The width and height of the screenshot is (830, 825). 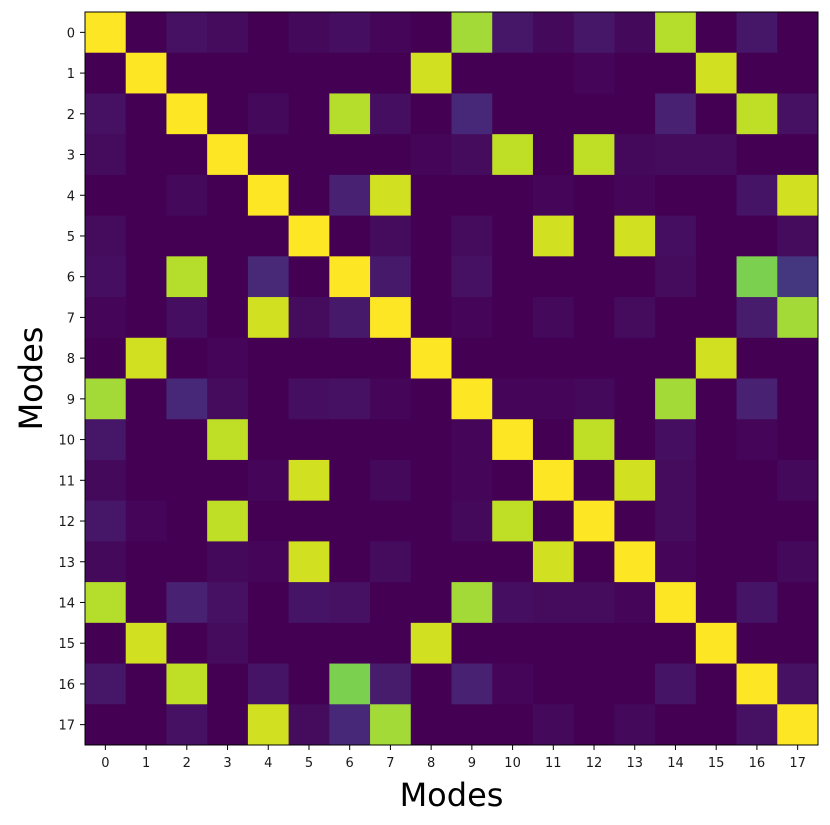 What do you see at coordinates (71, 237) in the screenshot?
I see `y-tick-label: 5` at bounding box center [71, 237].